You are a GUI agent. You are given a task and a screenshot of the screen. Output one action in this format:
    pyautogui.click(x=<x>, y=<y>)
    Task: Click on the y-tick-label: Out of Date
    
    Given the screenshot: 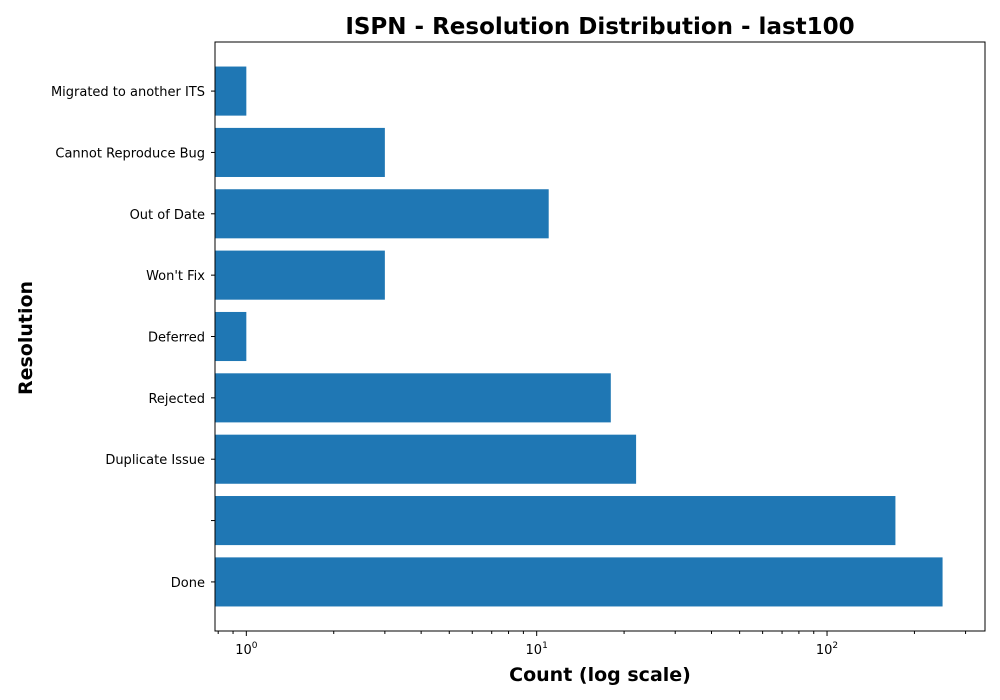 What is the action you would take?
    pyautogui.click(x=167, y=215)
    